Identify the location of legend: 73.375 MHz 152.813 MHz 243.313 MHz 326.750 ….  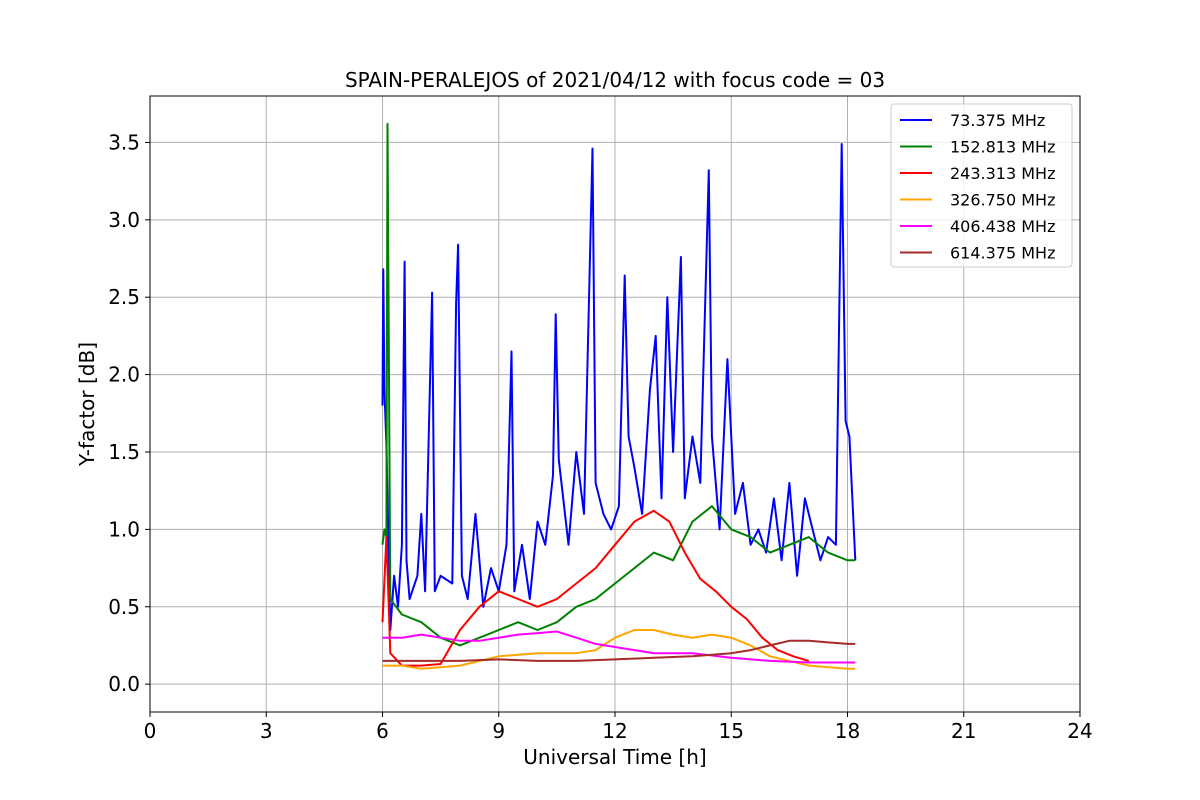
(981, 185).